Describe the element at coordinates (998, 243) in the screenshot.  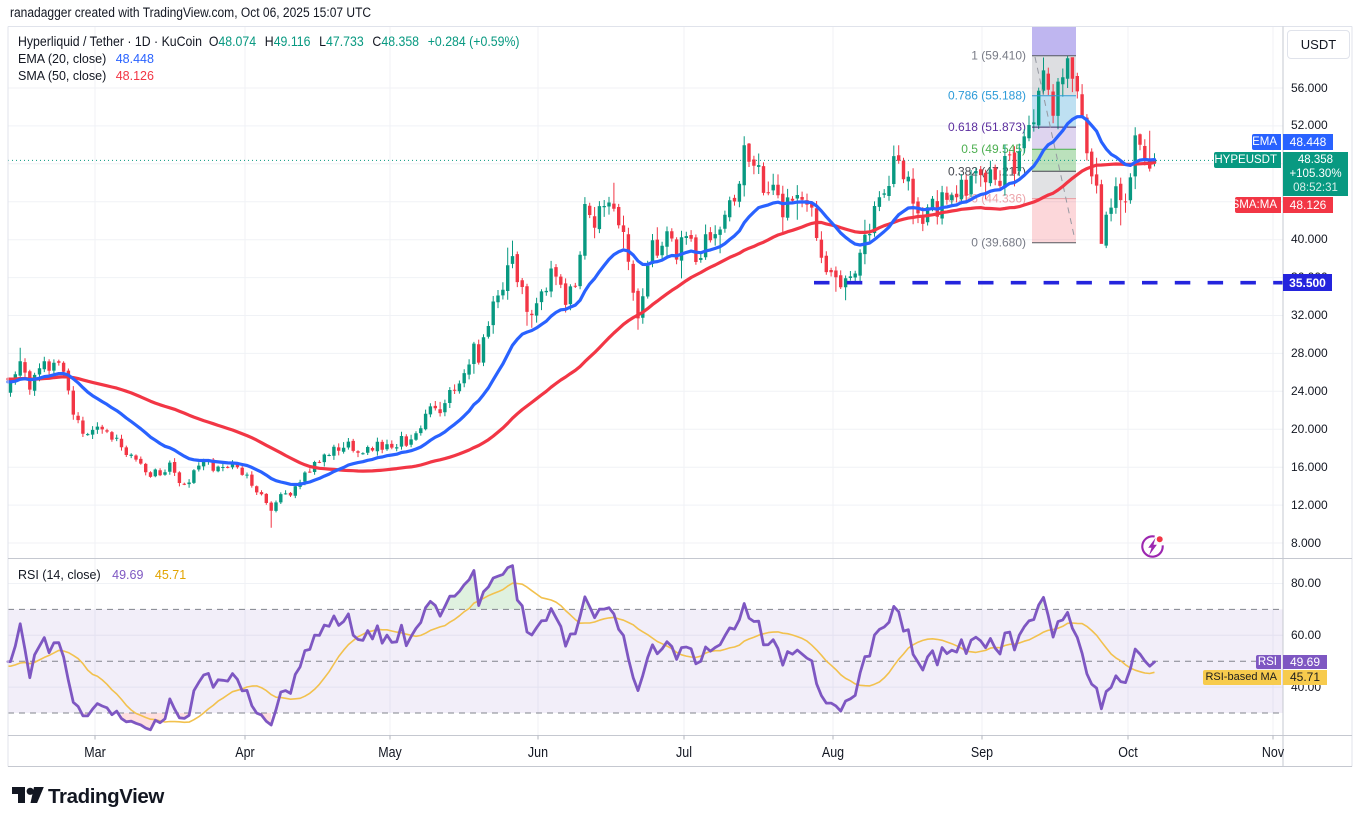
I see `svg-text: 0 (39.680)` at that location.